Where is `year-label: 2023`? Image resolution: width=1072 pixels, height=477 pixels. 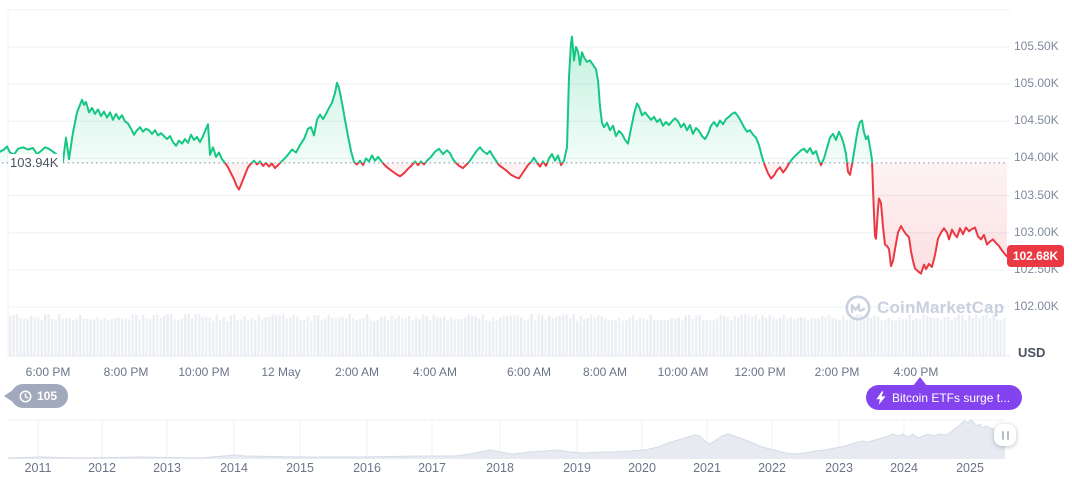
year-label: 2023 is located at coordinates (839, 468).